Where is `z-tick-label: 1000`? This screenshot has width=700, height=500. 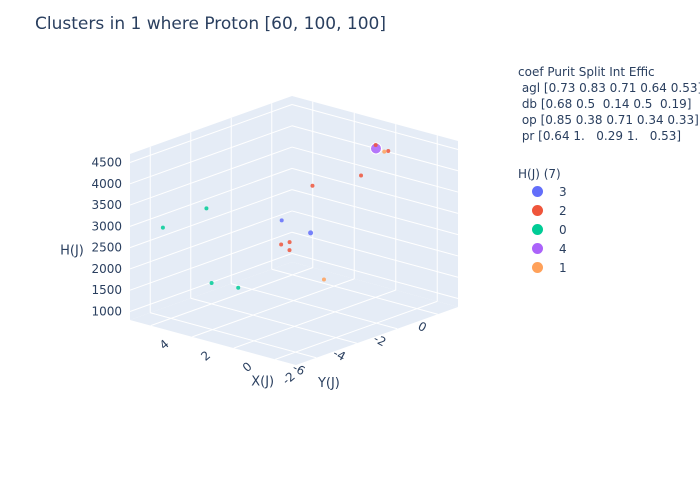 z-tick-label: 1000 is located at coordinates (106, 311).